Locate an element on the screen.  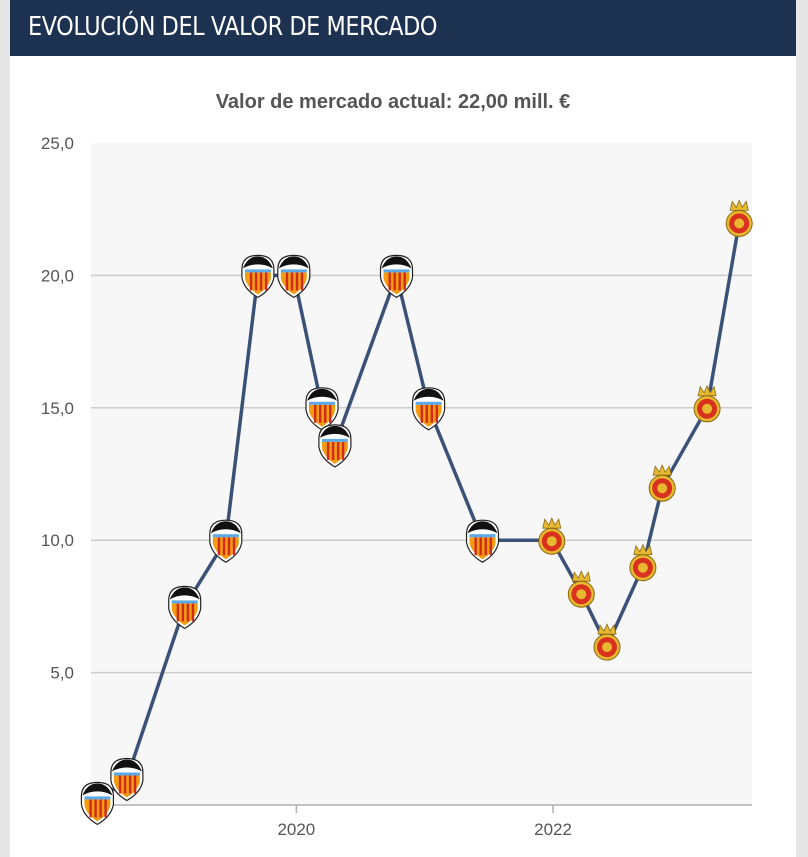
y-tick-label: 10,0 is located at coordinates (57, 540).